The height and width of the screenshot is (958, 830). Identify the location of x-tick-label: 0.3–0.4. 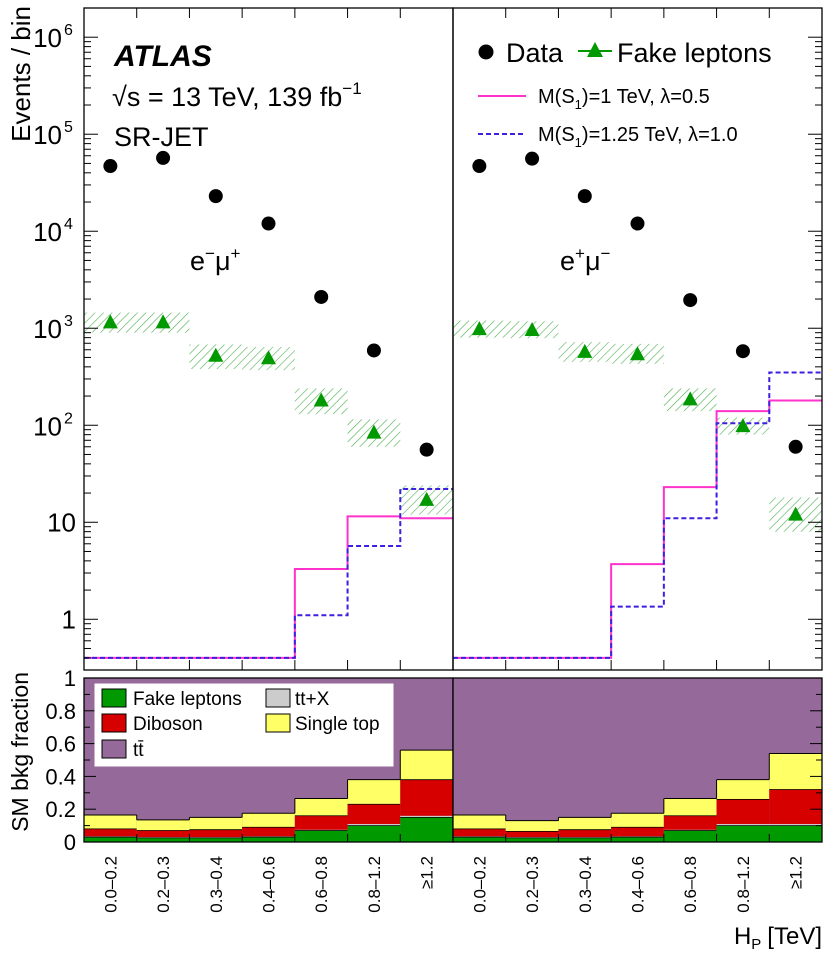
(216, 884).